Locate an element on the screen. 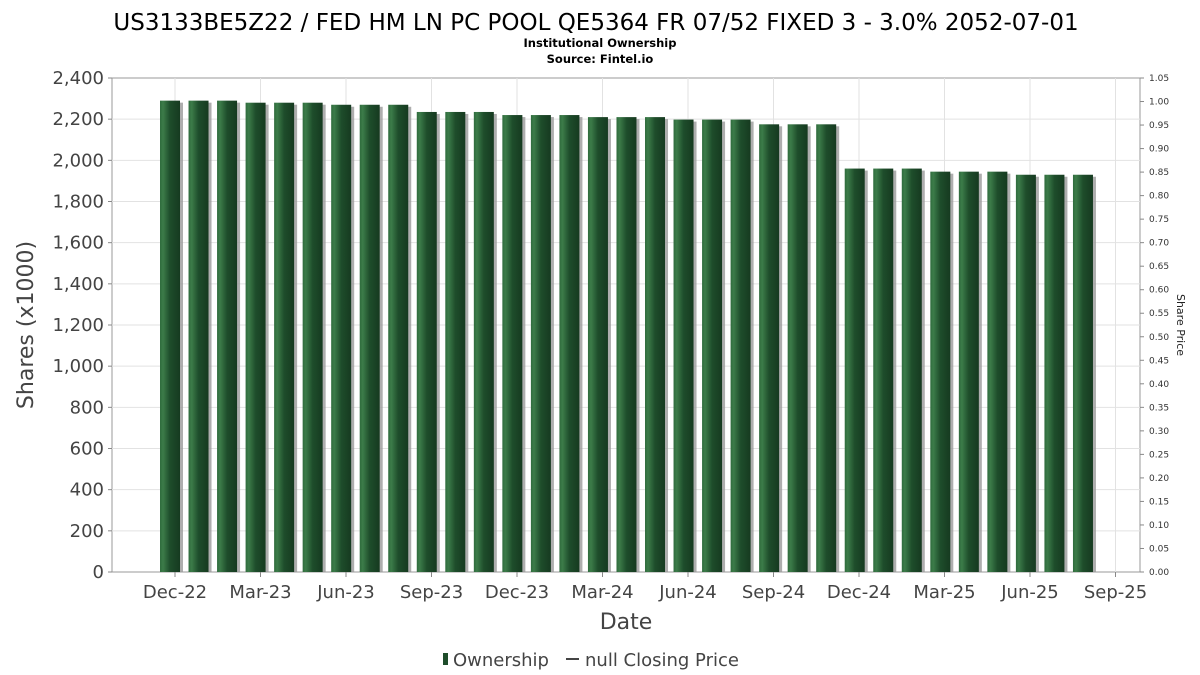 This screenshot has width=1200, height=675. chart-subtitle: Institutional Ownership is located at coordinates (600, 43).